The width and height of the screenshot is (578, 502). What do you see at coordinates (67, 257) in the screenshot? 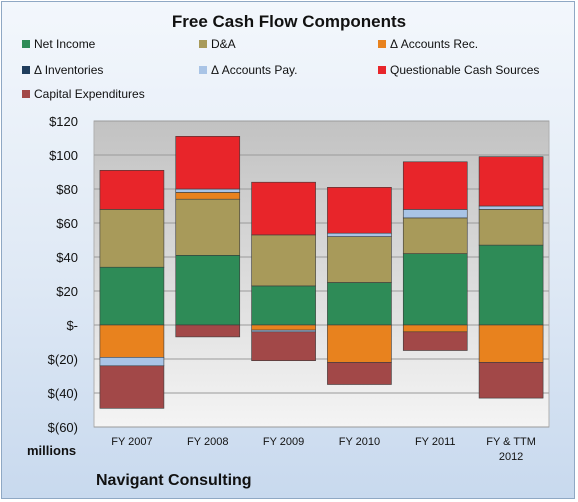
I see `y-tick-label: $40` at bounding box center [67, 257].